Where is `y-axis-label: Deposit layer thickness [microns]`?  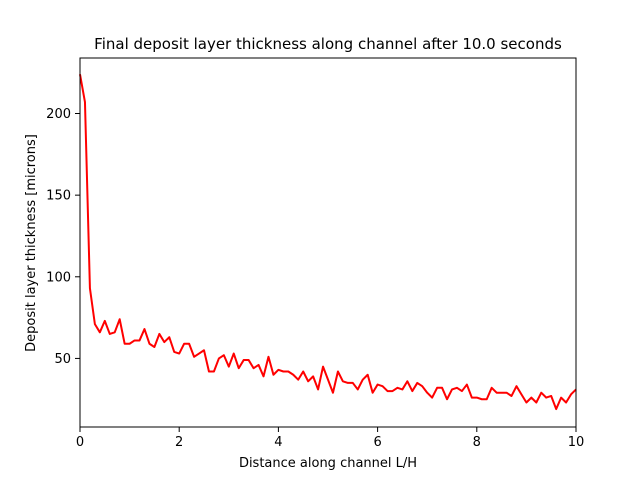 y-axis-label: Deposit layer thickness [microns] is located at coordinates (31, 243).